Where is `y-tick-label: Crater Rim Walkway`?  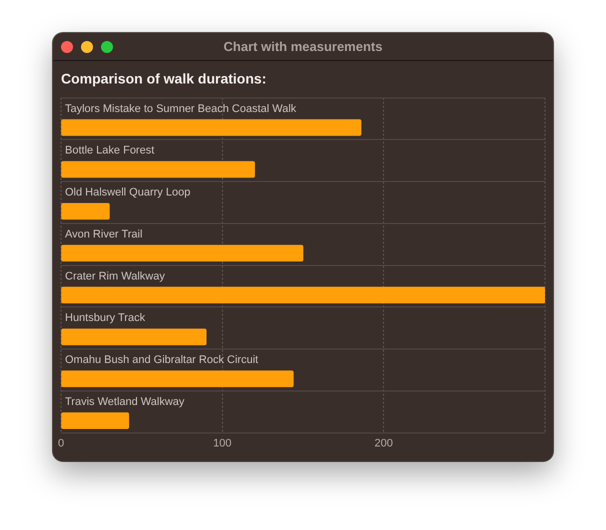 y-tick-label: Crater Rim Walkway is located at coordinates (115, 276).